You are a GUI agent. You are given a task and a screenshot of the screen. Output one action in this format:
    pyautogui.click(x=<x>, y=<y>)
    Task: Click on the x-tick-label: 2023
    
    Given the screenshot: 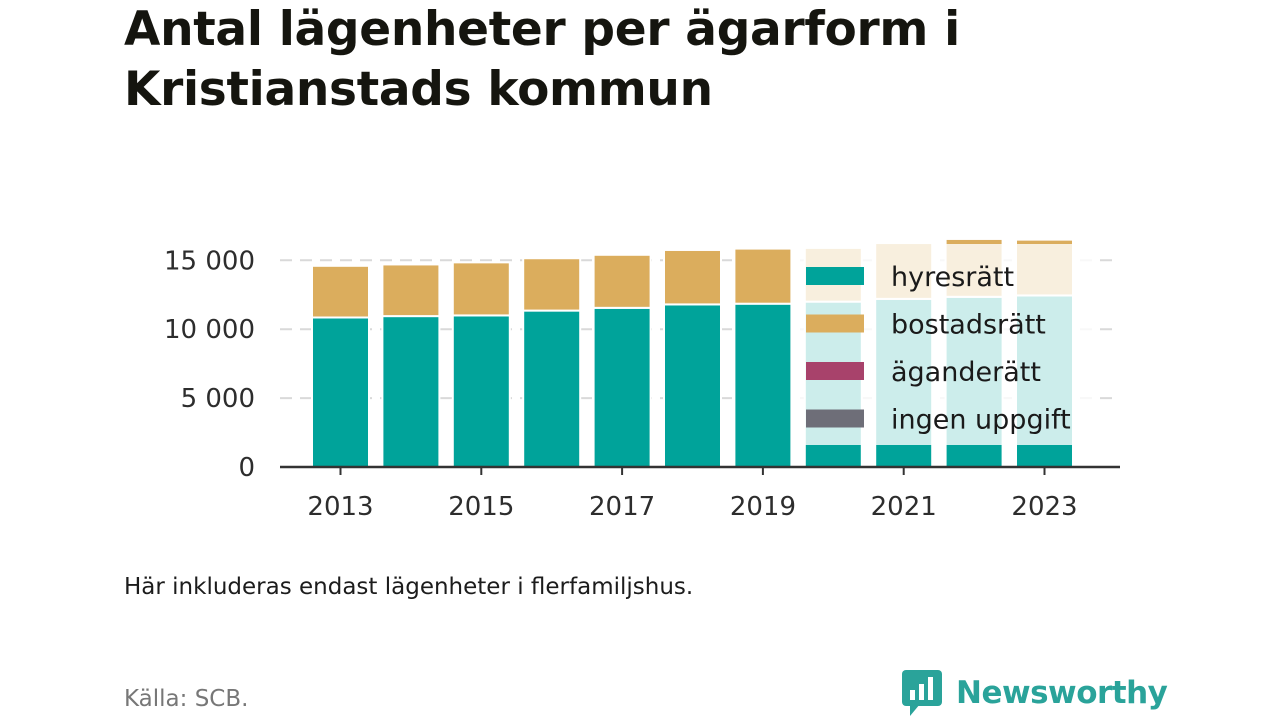 What is the action you would take?
    pyautogui.click(x=1044, y=507)
    